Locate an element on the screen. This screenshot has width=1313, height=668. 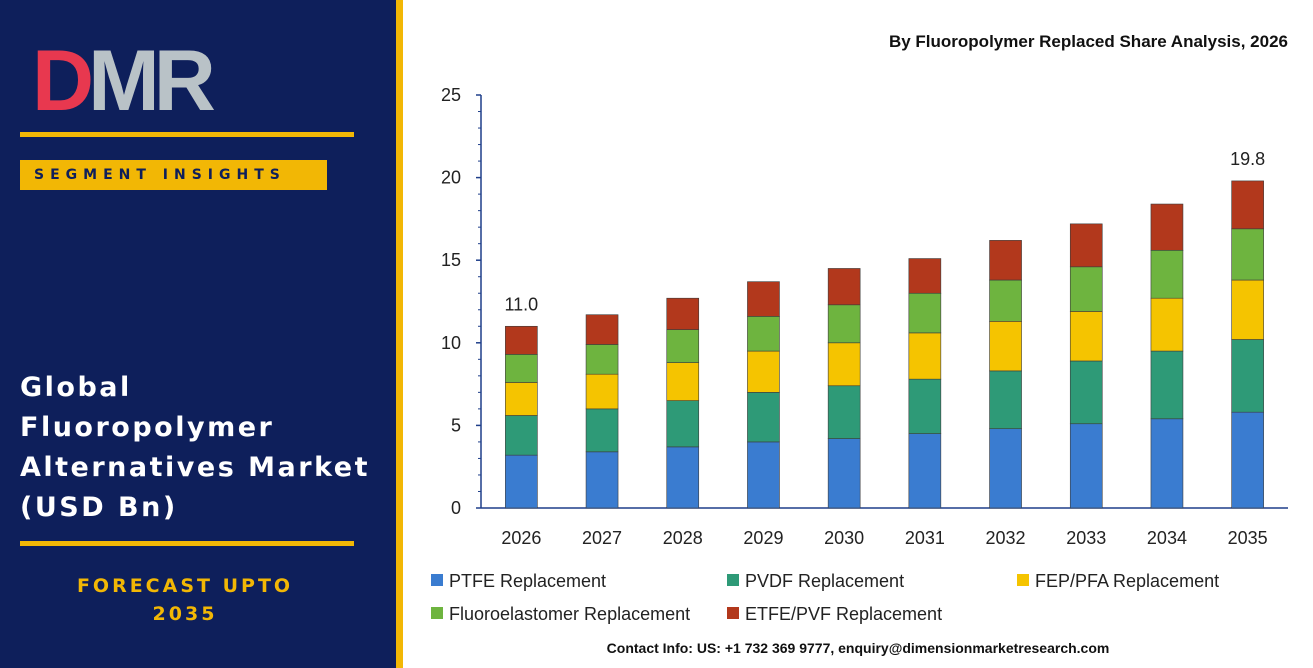
x-tick-label: 2027 is located at coordinates (602, 538).